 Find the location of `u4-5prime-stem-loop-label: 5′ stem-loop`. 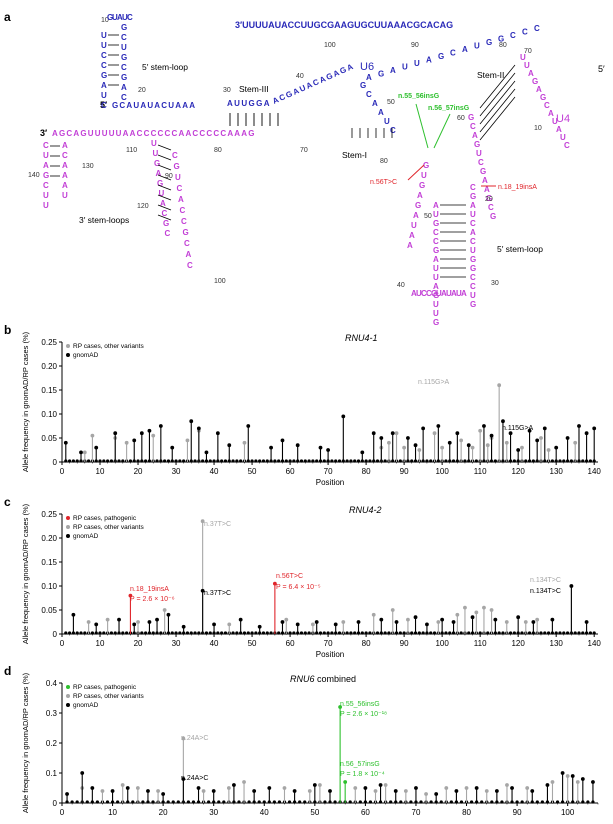

u4-5prime-stem-loop-label: 5′ stem-loop is located at coordinates (520, 249).